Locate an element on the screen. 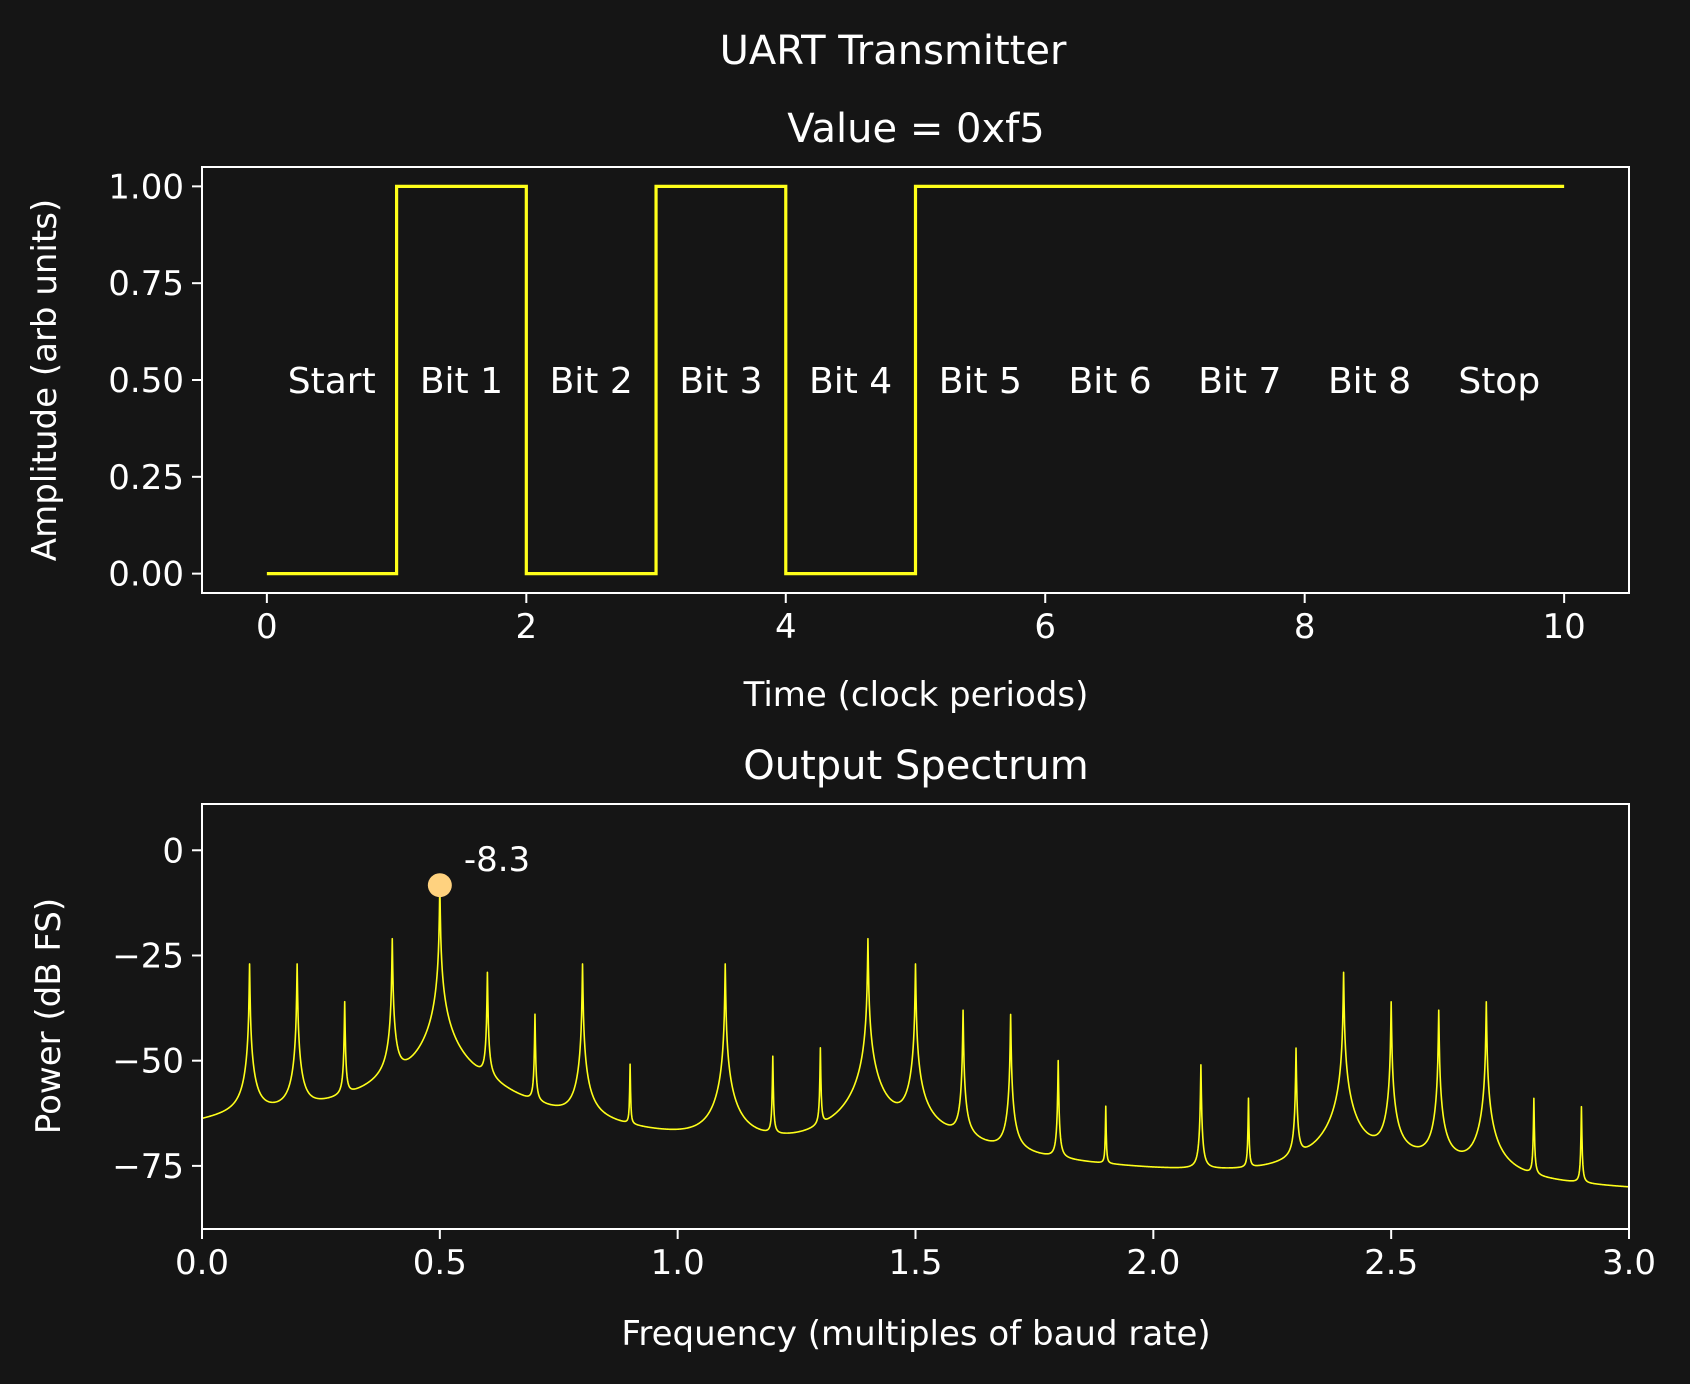 The width and height of the screenshot is (1690, 1384). timing-y-ticks: 0.00 0.25 0.50 0.75 1.00 is located at coordinates (155, 381).